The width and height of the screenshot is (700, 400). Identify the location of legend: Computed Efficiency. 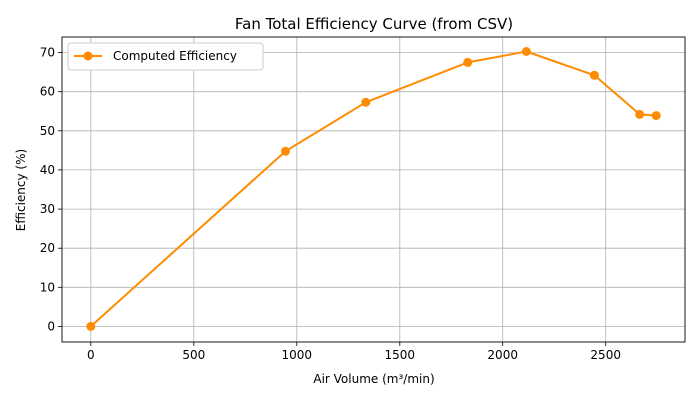
(165, 56).